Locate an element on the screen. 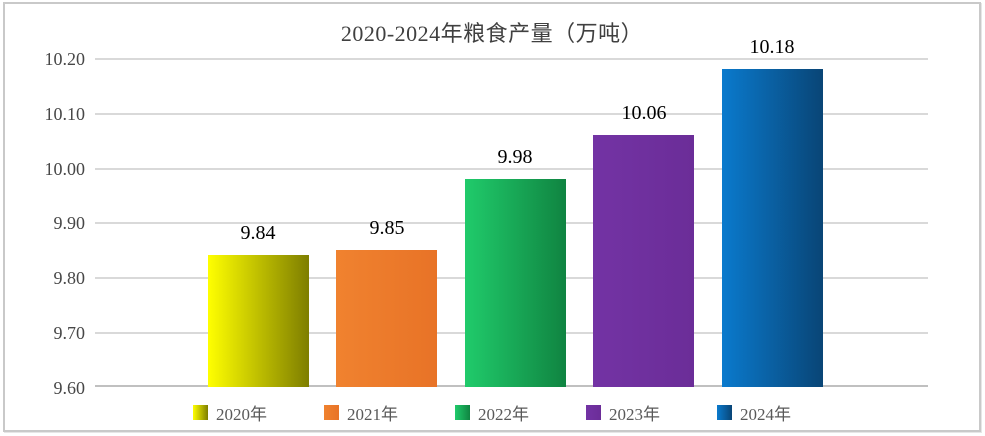 The image size is (985, 436). bar-2023年 is located at coordinates (643, 261).